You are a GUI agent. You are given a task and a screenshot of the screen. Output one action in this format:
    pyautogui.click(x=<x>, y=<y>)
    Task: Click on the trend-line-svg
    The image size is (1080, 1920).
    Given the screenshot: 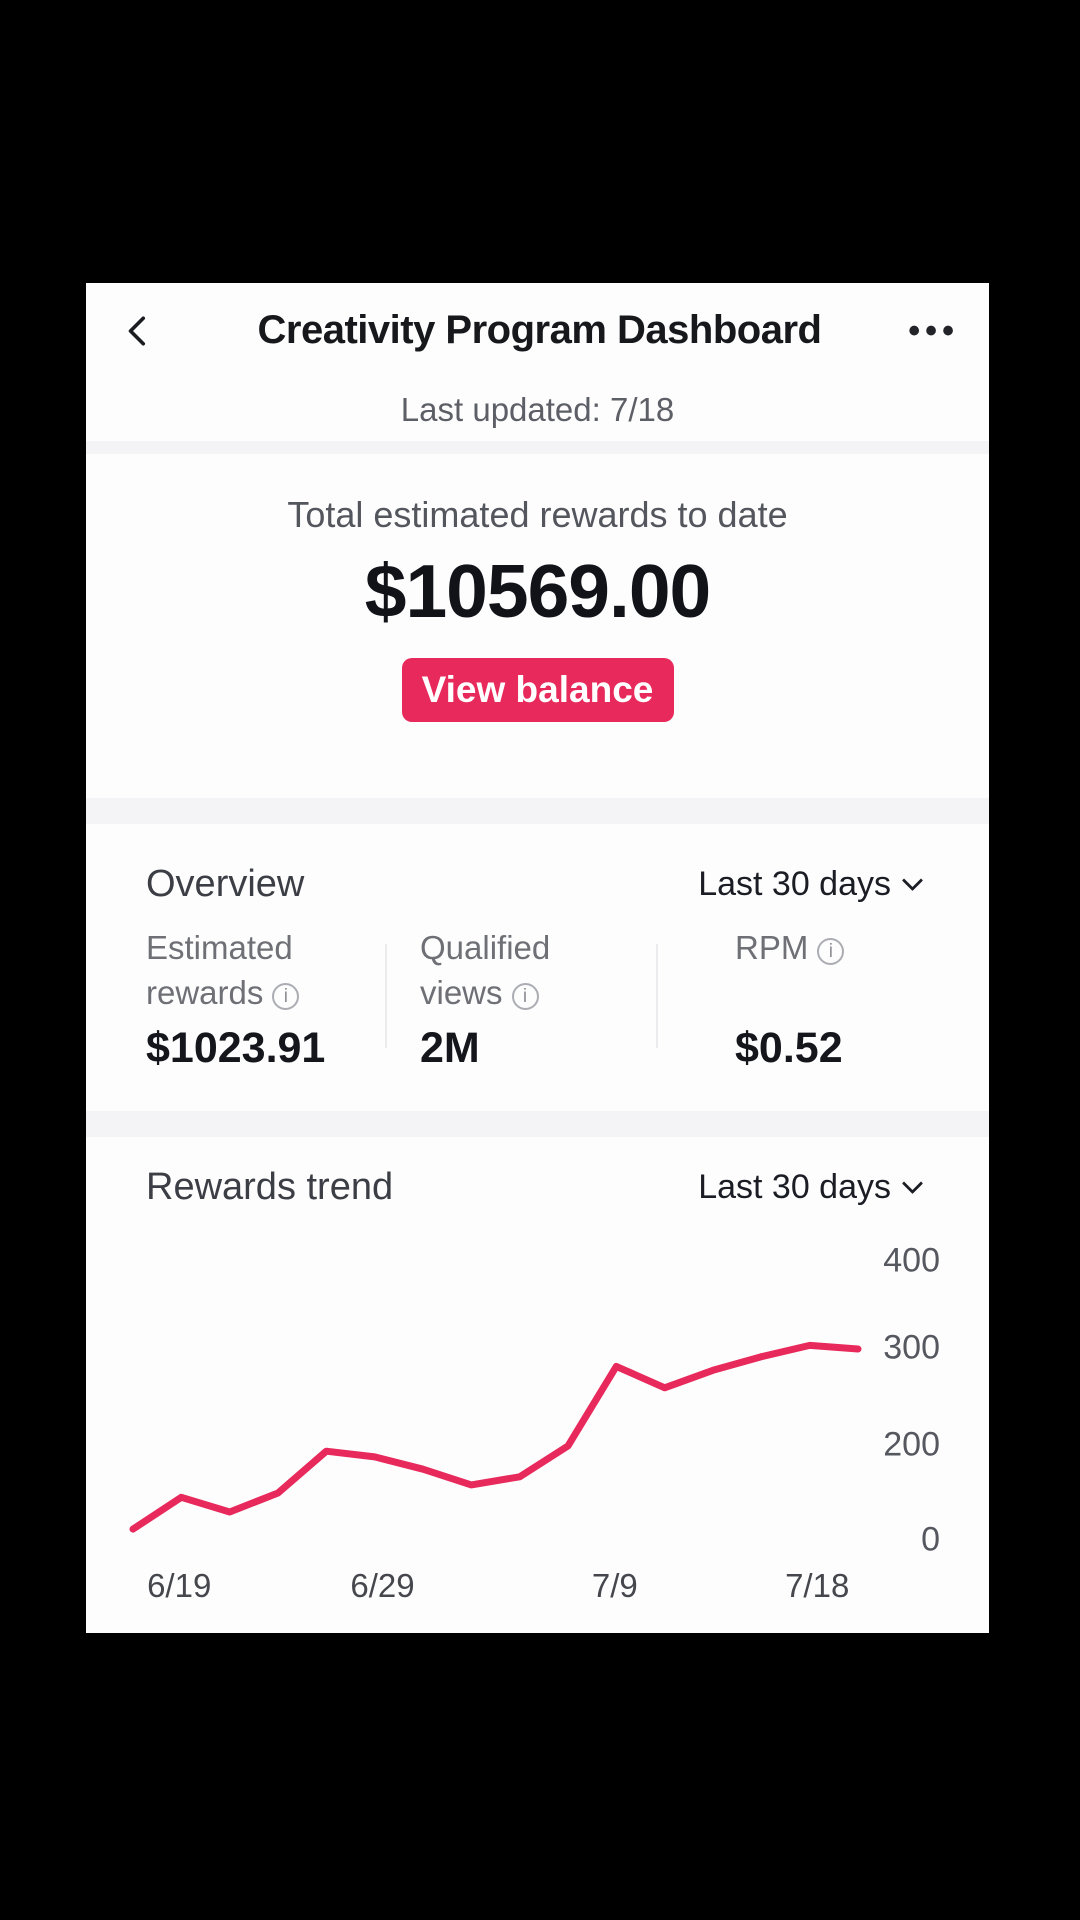 What is the action you would take?
    pyautogui.click(x=495, y=1437)
    